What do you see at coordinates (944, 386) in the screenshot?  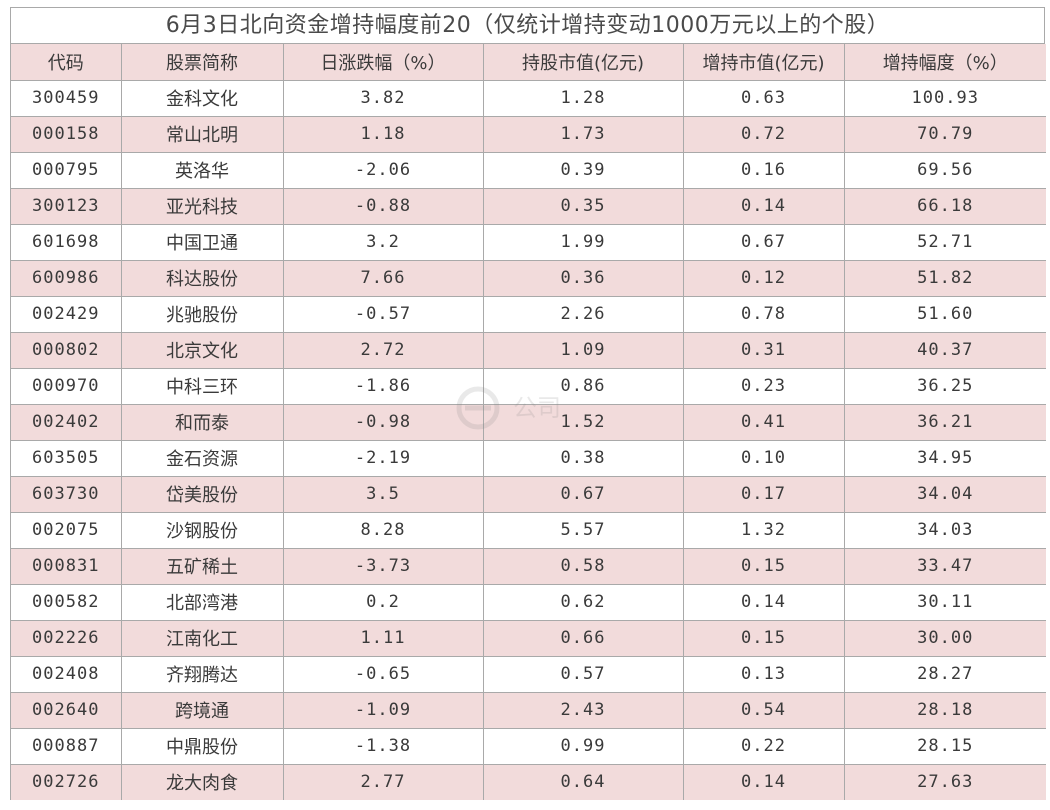 I see `cell-increase-pct: 36.25` at bounding box center [944, 386].